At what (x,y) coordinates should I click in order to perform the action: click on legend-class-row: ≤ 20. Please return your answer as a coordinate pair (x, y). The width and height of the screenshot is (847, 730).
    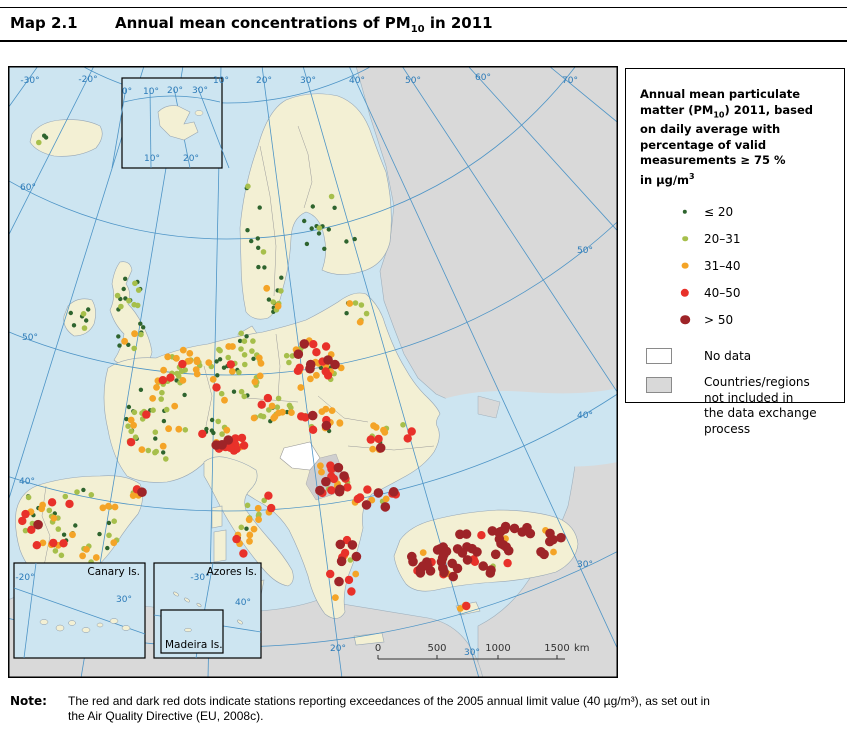
    Looking at the image, I should click on (735, 211).